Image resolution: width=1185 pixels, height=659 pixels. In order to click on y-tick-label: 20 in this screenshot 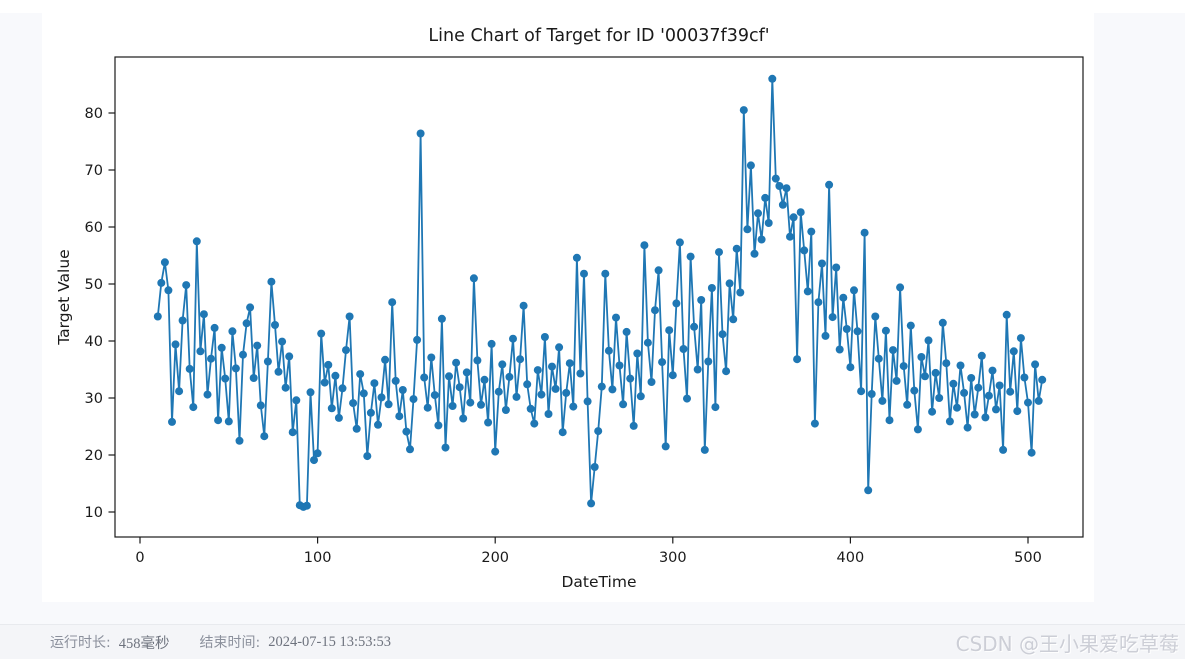, I will do `click(94, 456)`.